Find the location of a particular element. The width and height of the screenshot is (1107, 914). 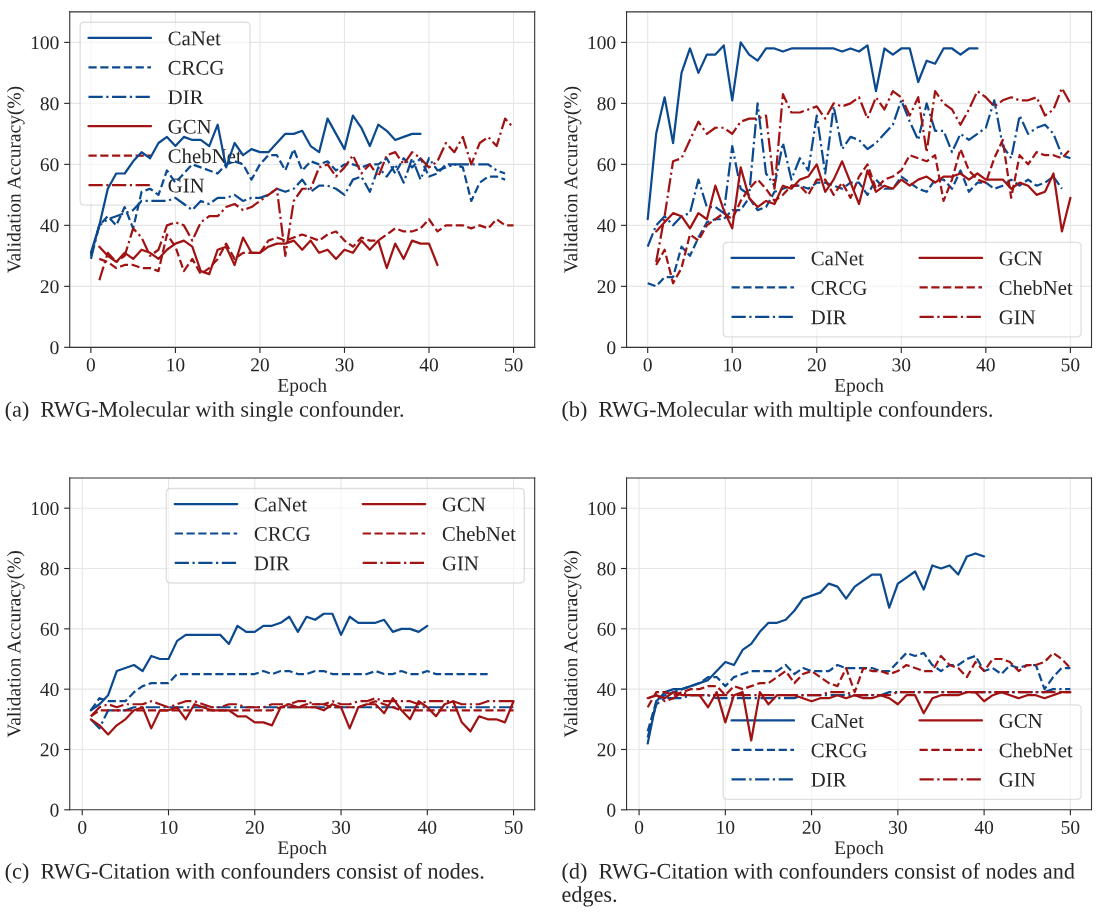

text: (a) RWG-Molecular with single confounder. is located at coordinates (204, 411).